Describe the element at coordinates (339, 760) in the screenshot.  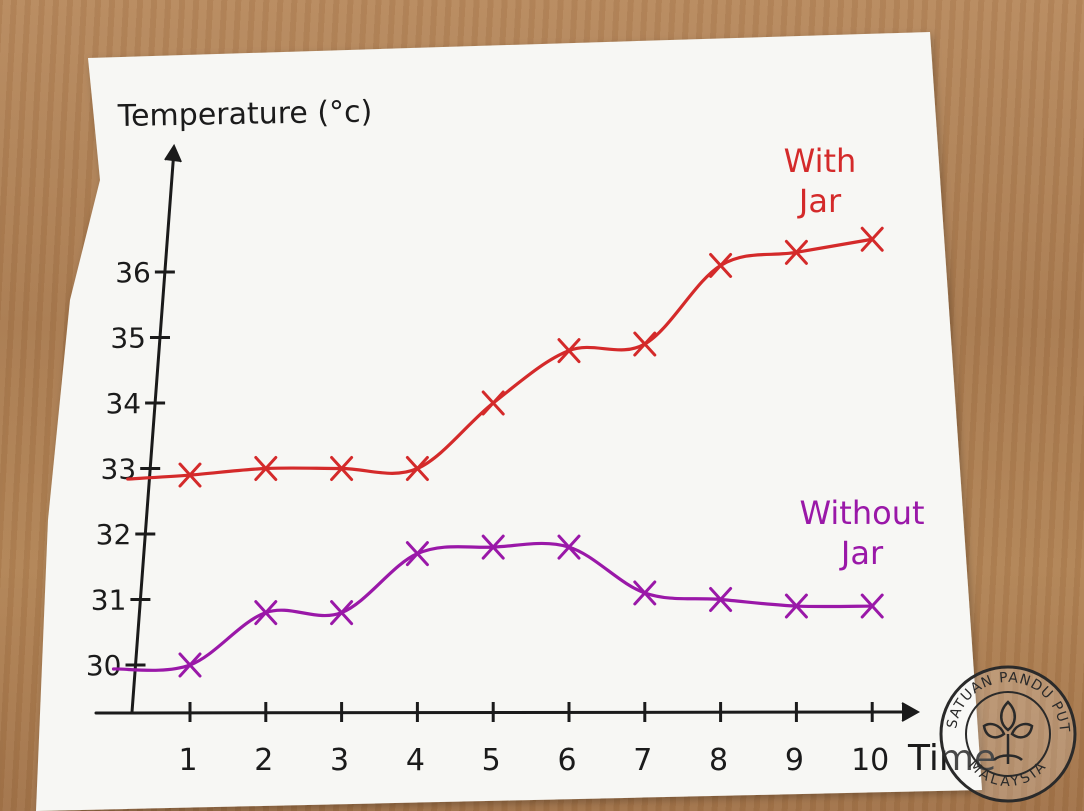
I see `x-tick-label: 3` at that location.